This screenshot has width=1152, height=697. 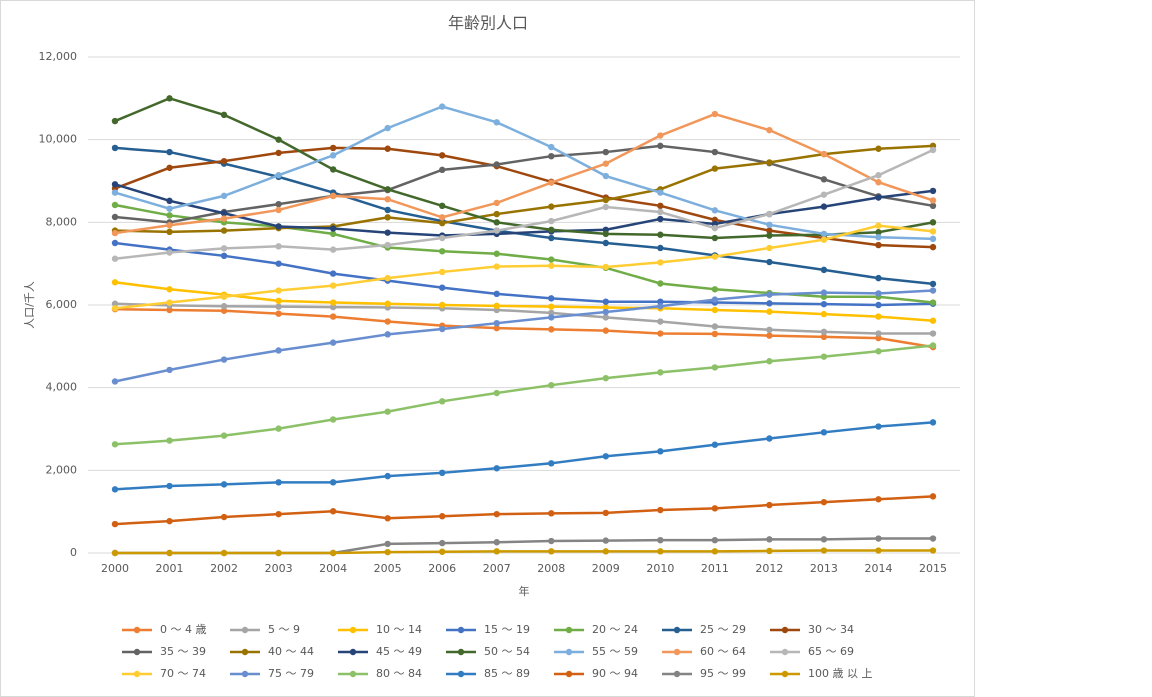 What do you see at coordinates (183, 629) in the screenshot?
I see `legend-label: 0 ～ 4 歳` at bounding box center [183, 629].